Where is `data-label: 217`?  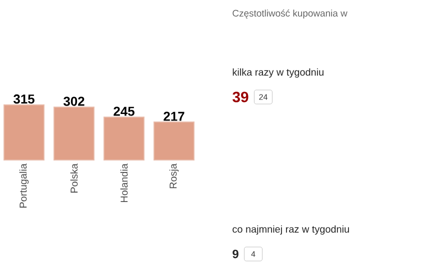 data-label: 217 is located at coordinates (174, 116).